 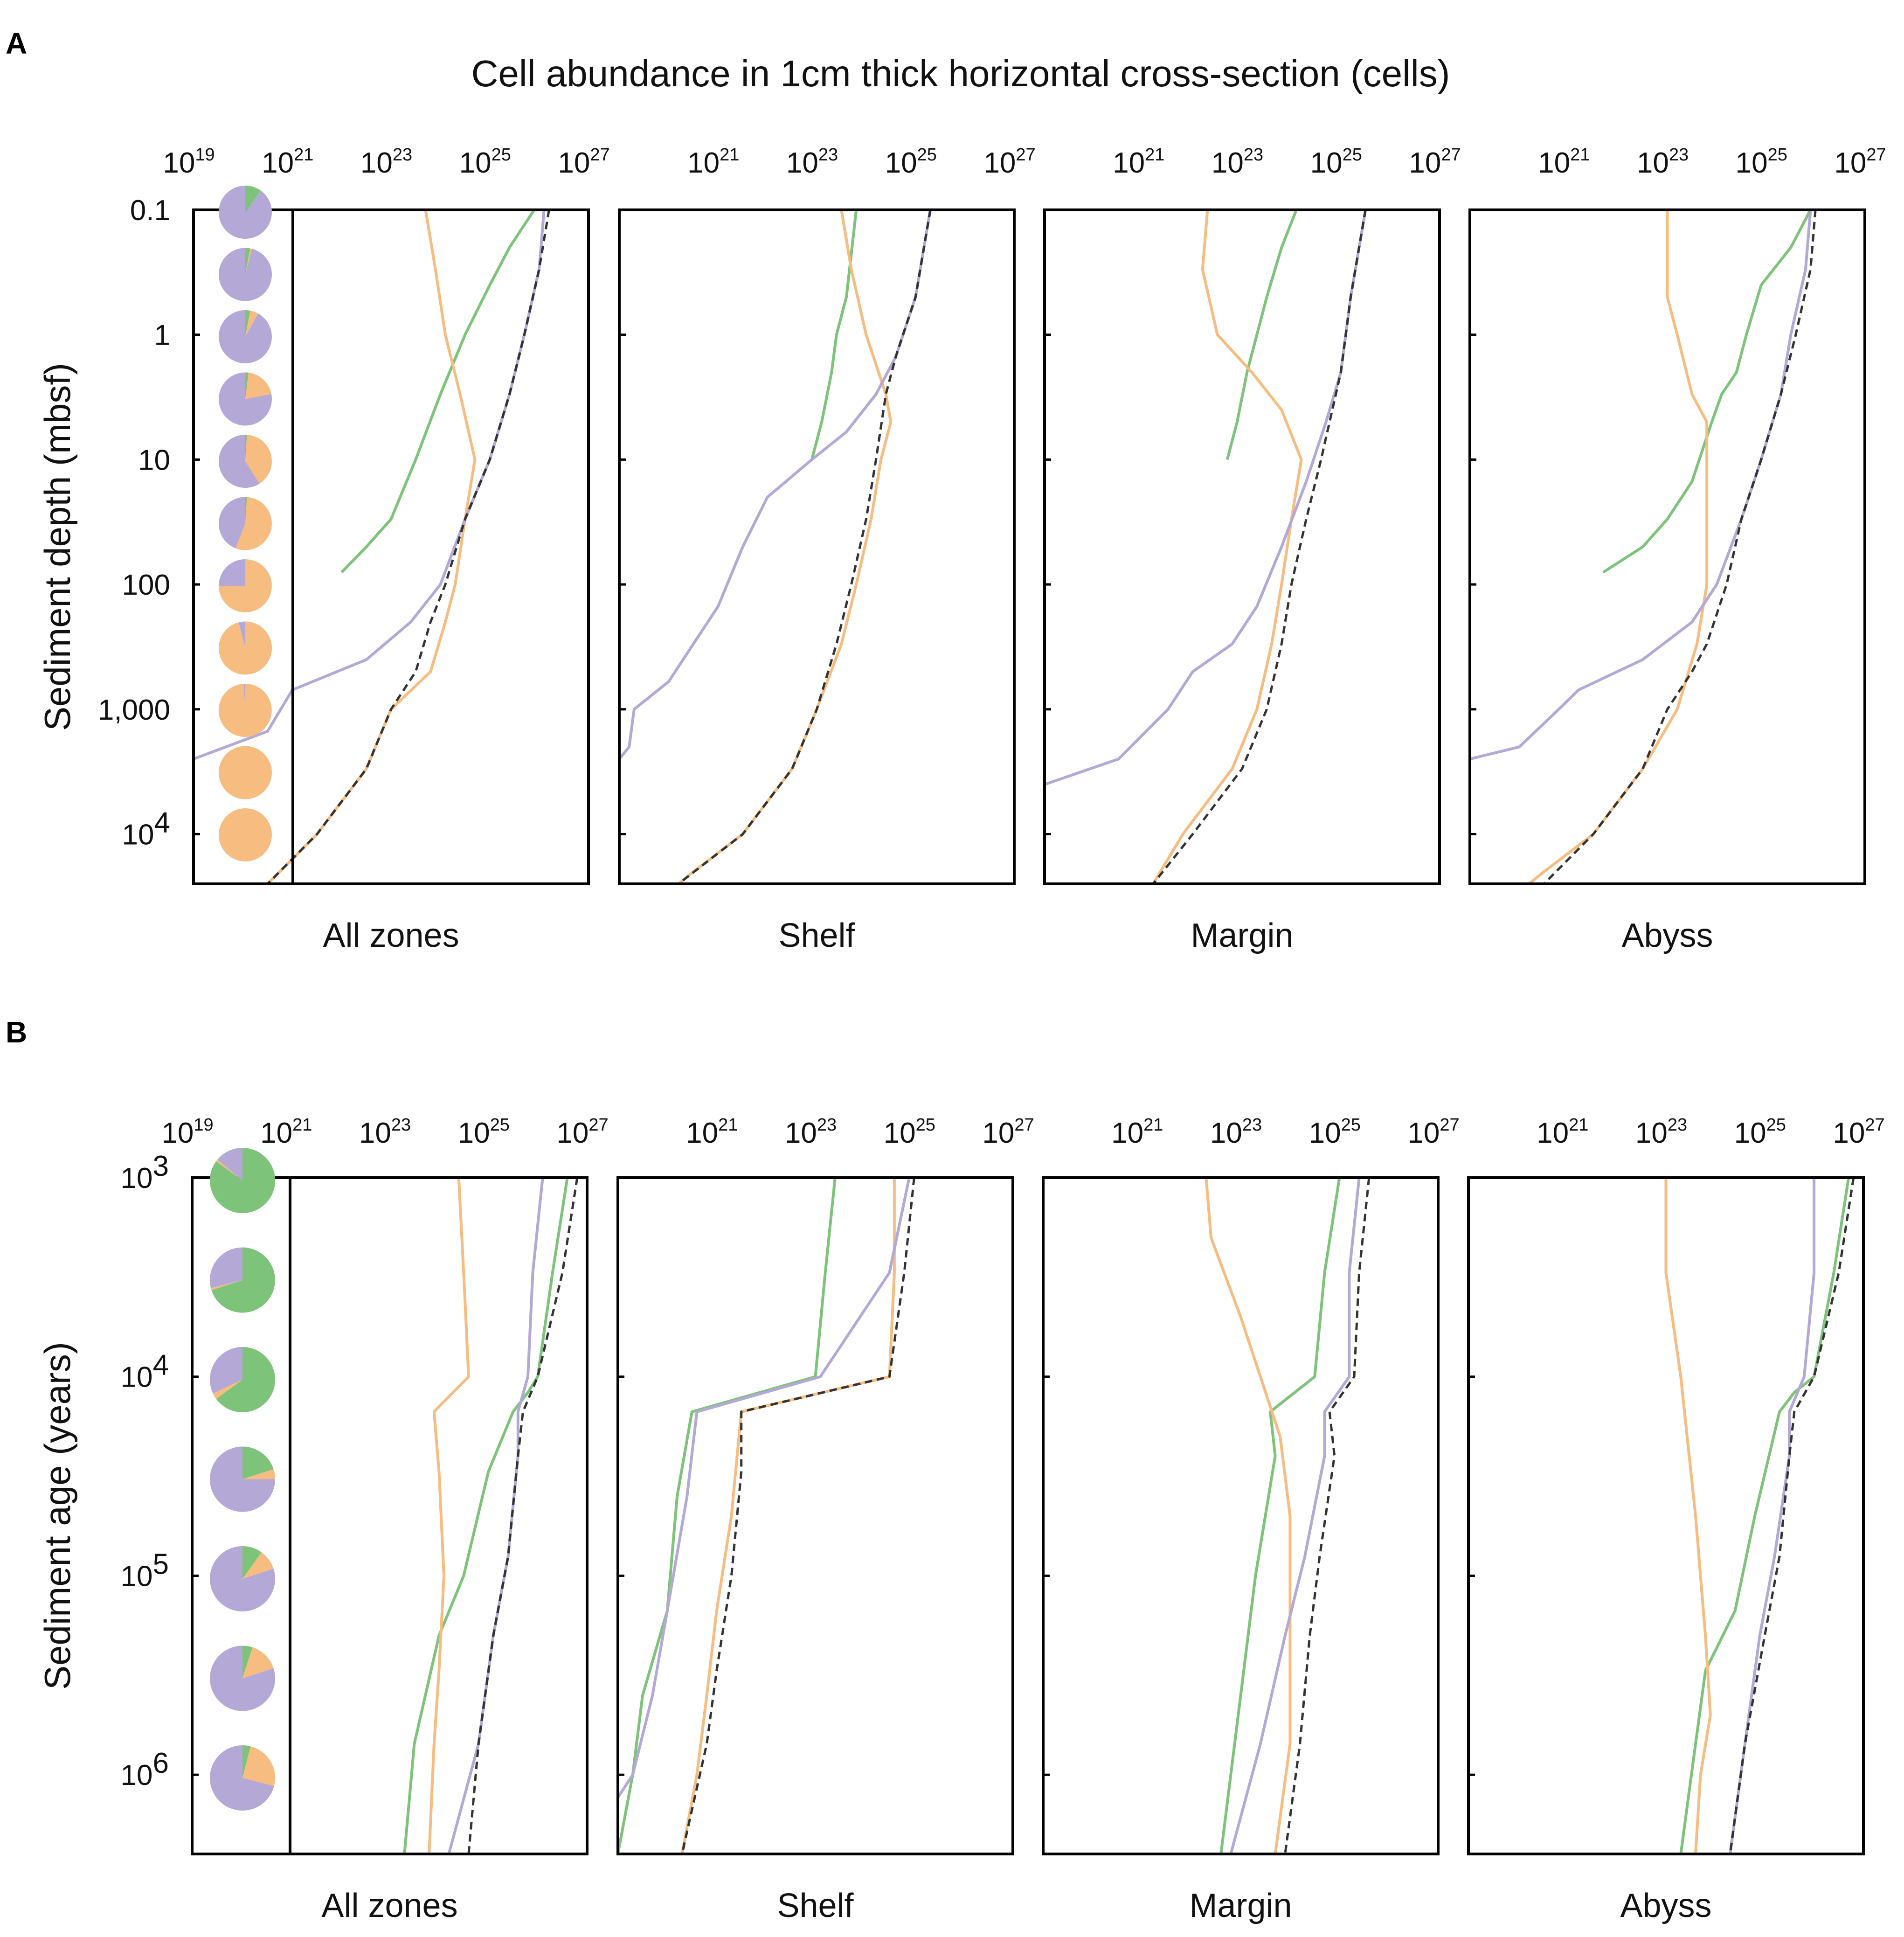 What do you see at coordinates (16, 43) in the screenshot?
I see `panel-letter: A` at bounding box center [16, 43].